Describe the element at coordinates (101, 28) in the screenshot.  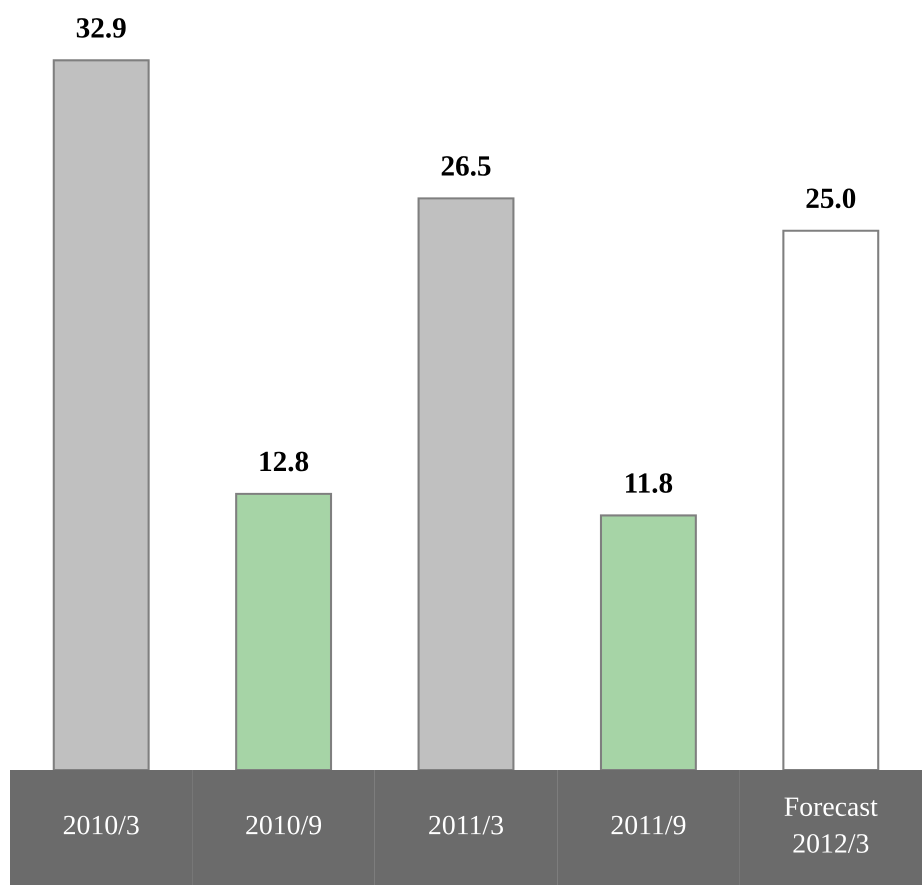
I see `data-label: 32.9` at that location.